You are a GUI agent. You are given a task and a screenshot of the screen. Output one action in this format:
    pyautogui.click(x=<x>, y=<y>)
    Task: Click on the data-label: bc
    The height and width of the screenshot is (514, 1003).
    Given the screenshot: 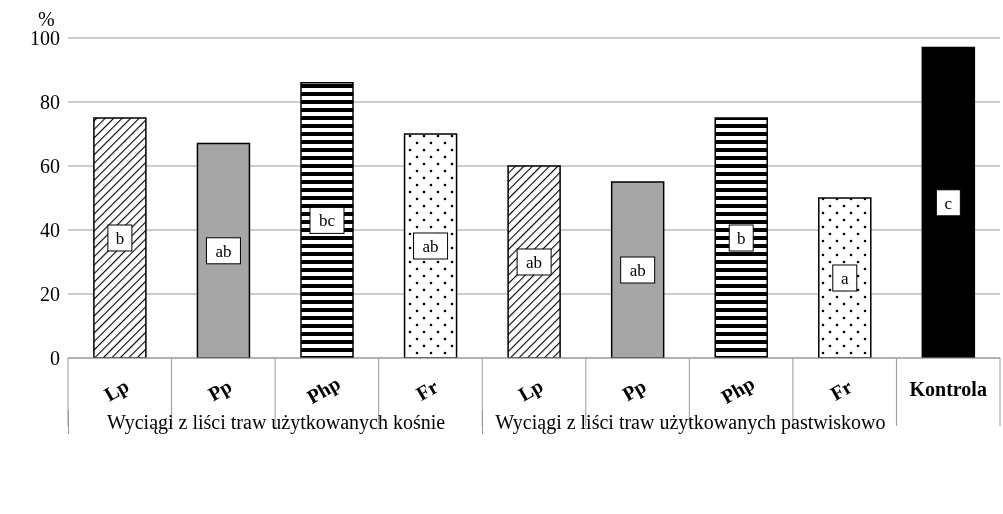 What is the action you would take?
    pyautogui.click(x=327, y=221)
    